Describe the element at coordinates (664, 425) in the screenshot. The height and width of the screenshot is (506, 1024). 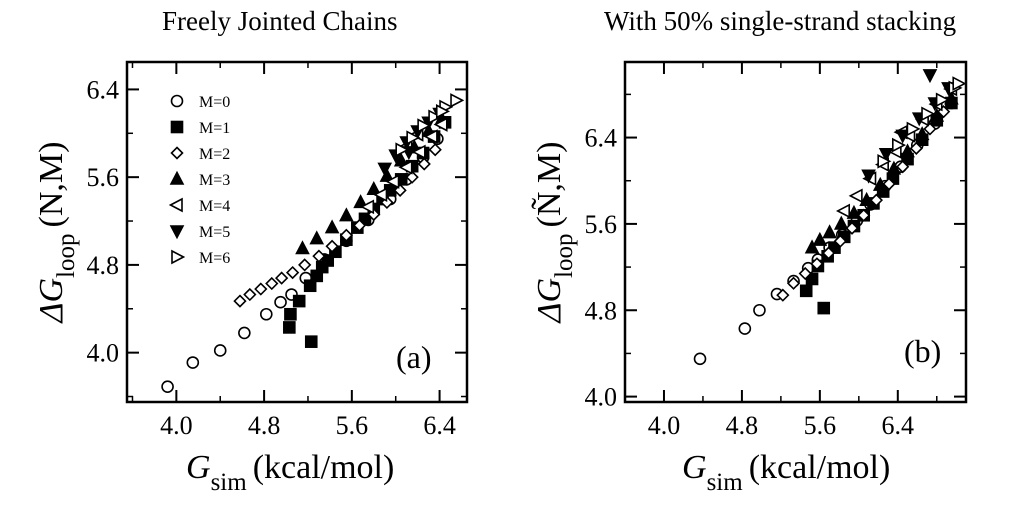
I see `x-tick-label-b-0: 4.0` at that location.